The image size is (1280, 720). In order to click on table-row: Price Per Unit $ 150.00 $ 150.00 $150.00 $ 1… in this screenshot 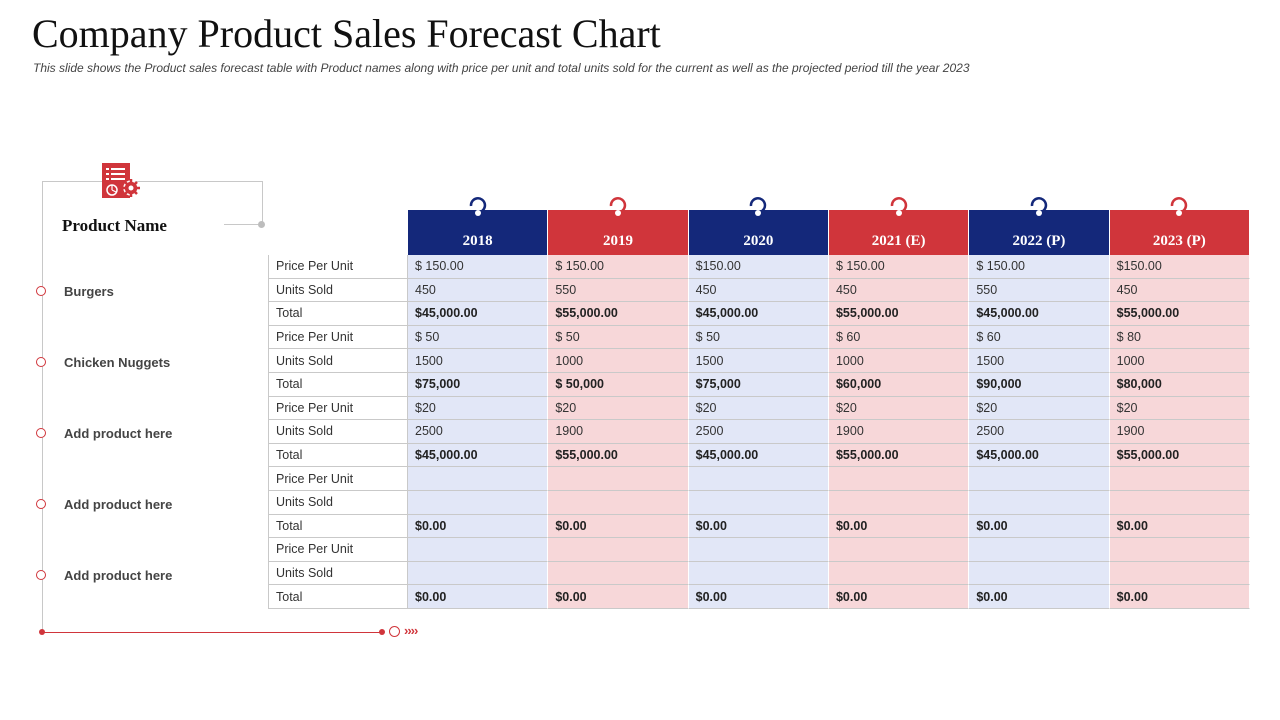, I will do `click(759, 267)`.